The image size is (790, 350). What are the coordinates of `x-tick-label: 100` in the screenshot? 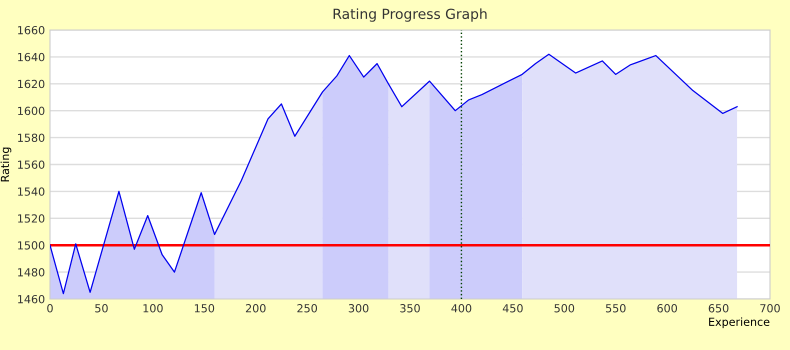 It's located at (153, 308).